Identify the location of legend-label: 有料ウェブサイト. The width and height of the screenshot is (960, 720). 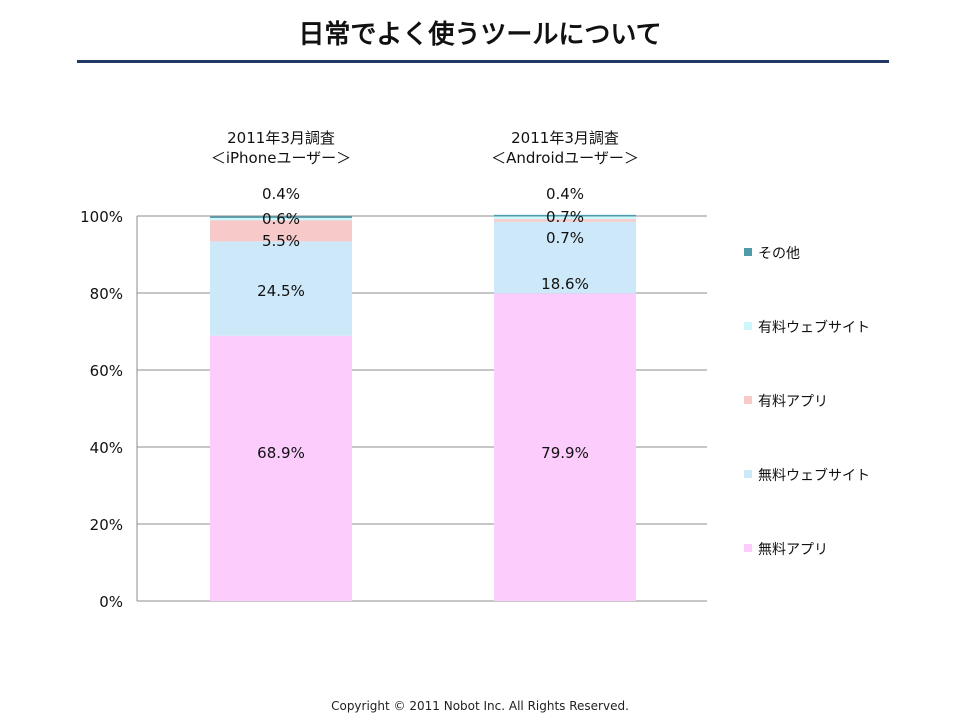
(814, 327).